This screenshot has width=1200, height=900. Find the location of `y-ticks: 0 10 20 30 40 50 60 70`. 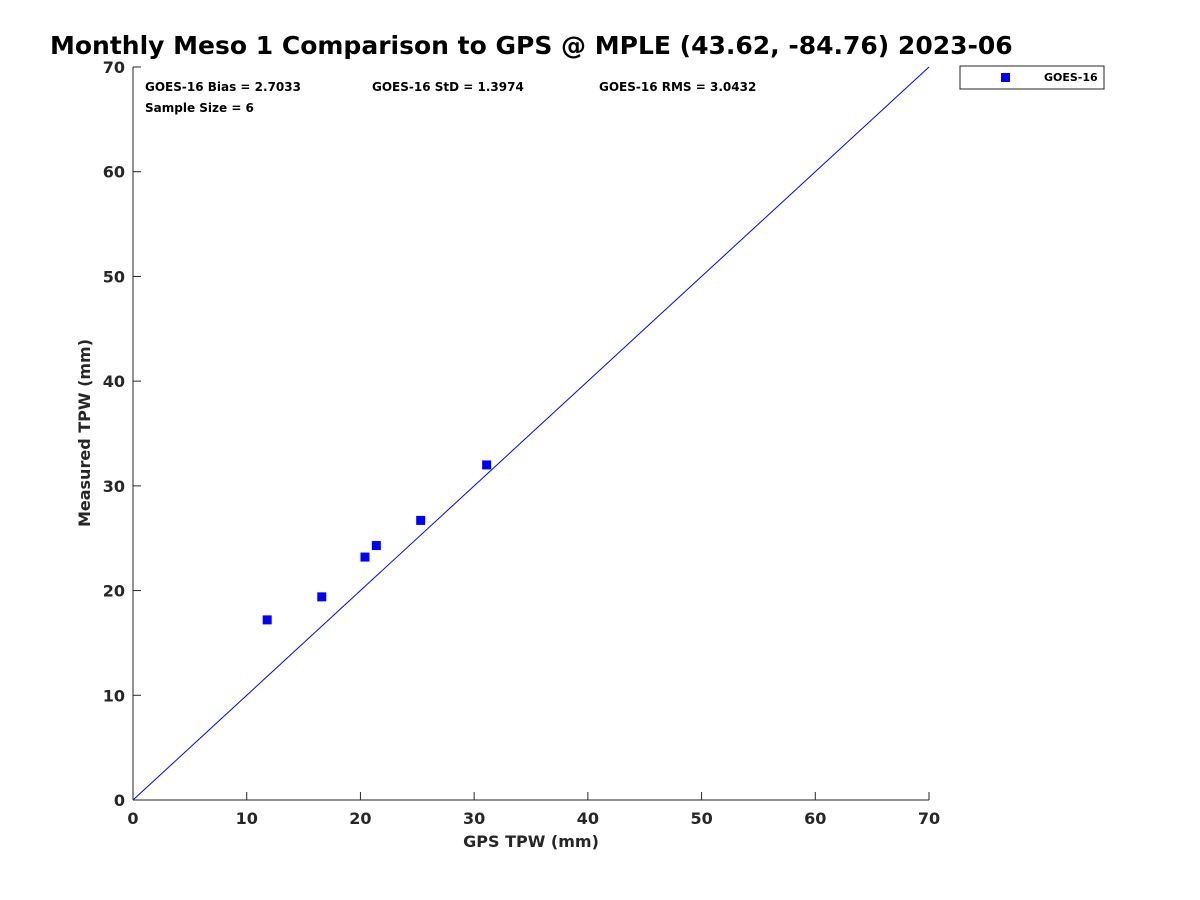

y-ticks: 0 10 20 30 40 50 60 70 is located at coordinates (122, 434).